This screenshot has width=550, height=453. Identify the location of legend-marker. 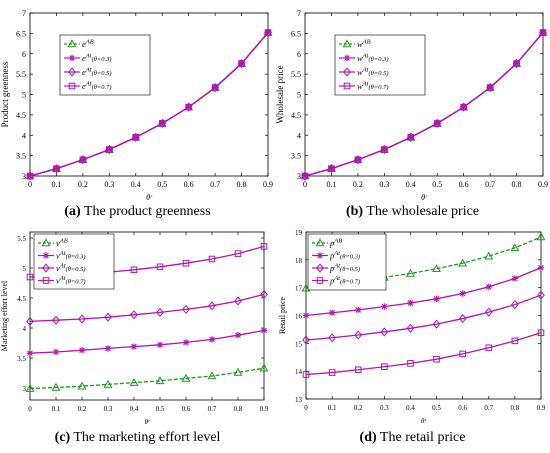
(72, 86).